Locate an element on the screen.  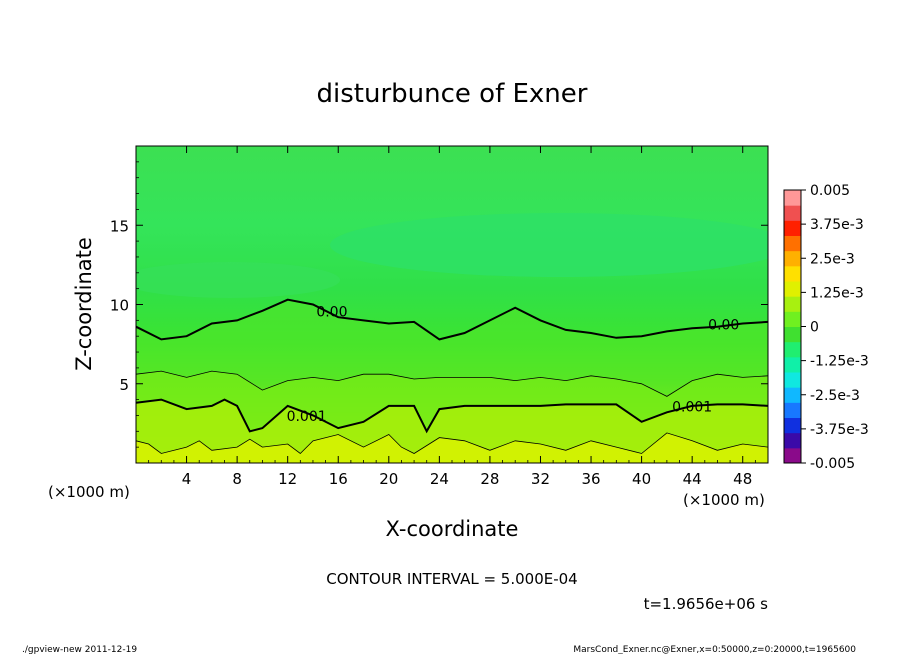
field-patch-upper-left is located at coordinates (238, 280).